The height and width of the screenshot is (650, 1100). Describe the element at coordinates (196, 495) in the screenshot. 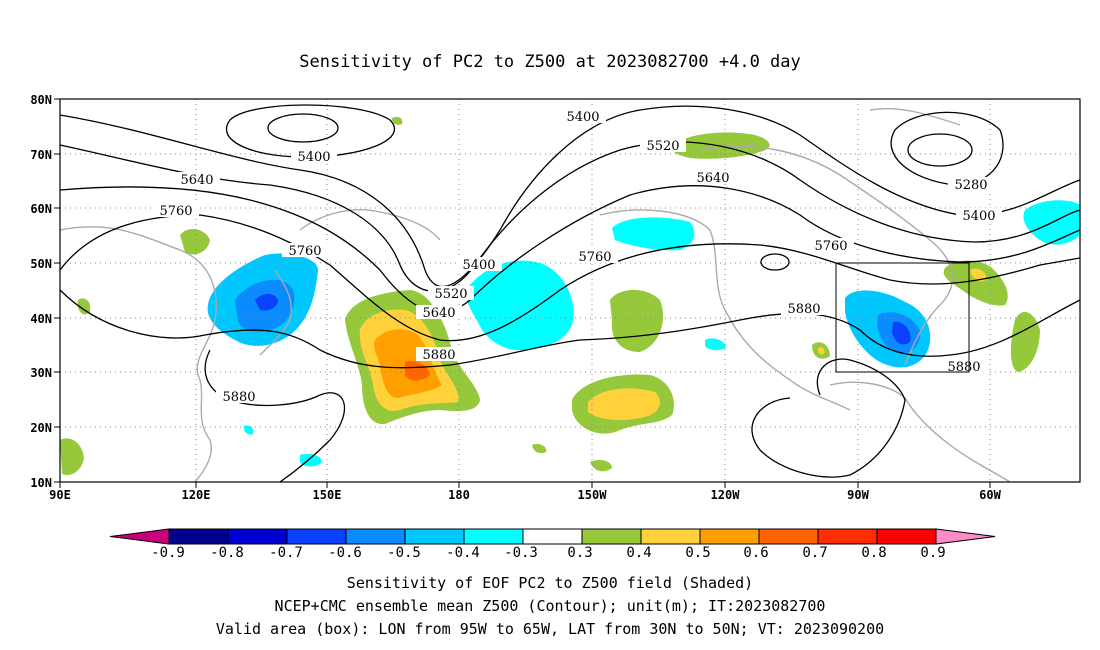

I see `lon-label-120e: 120E` at that location.